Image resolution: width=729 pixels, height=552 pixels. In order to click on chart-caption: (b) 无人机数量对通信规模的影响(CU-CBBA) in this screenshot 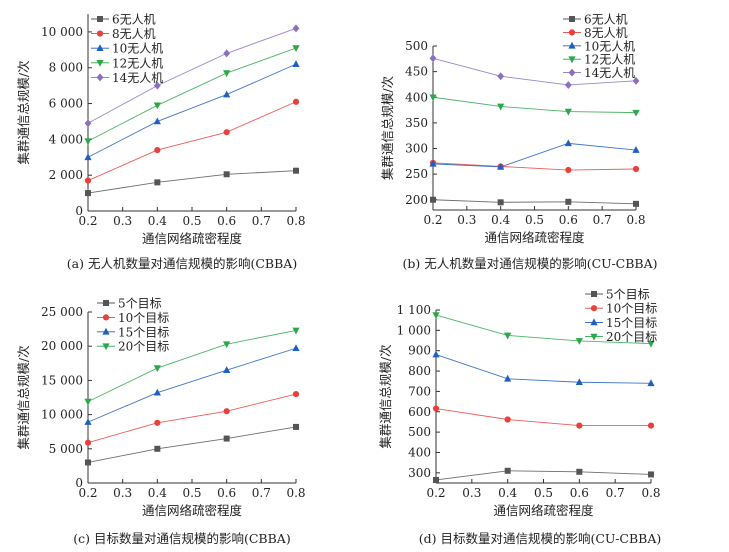, I will do `click(529, 263)`.